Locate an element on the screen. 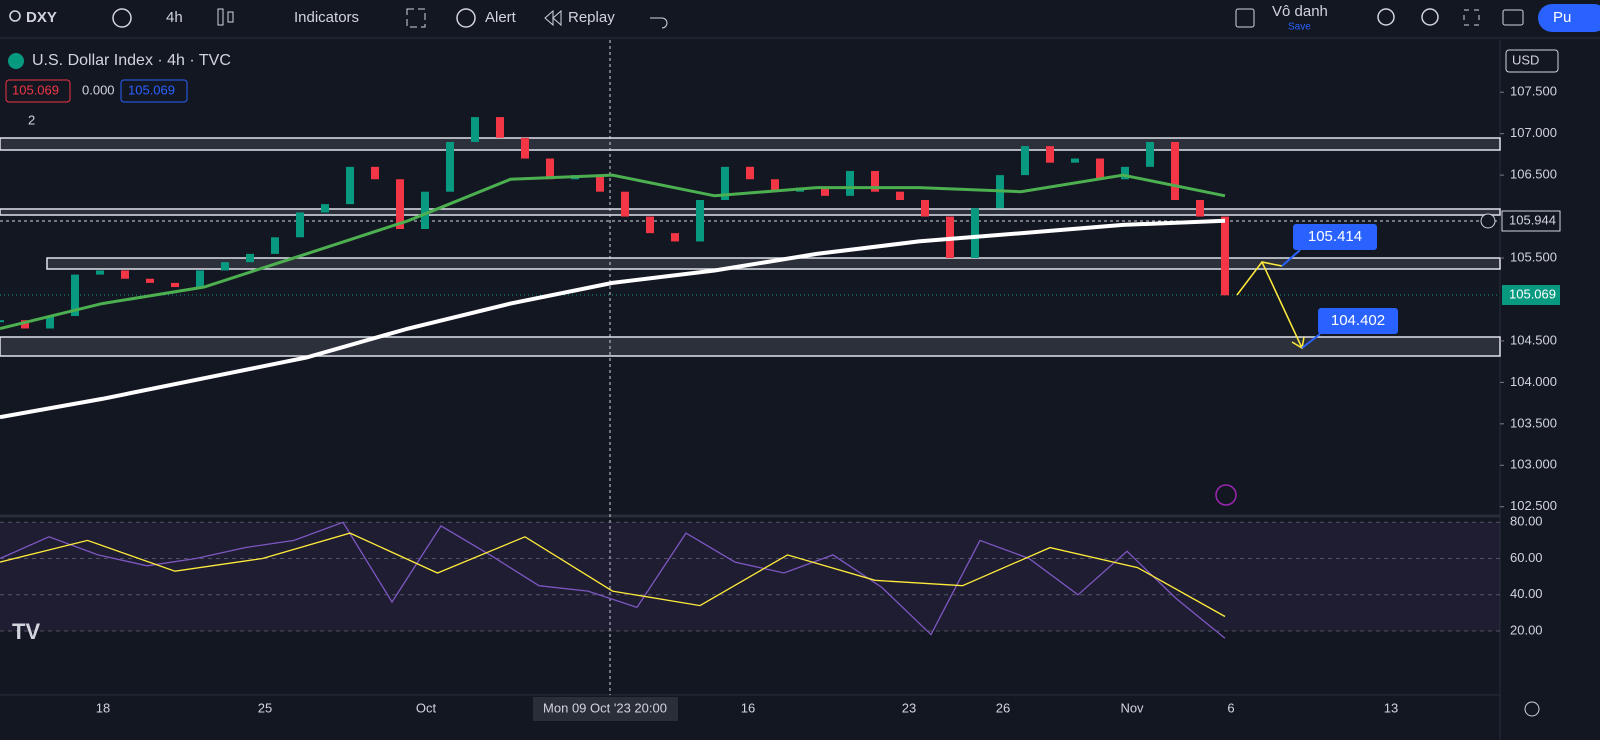 The width and height of the screenshot is (1600, 740). x-tick-label: 23 is located at coordinates (909, 707).